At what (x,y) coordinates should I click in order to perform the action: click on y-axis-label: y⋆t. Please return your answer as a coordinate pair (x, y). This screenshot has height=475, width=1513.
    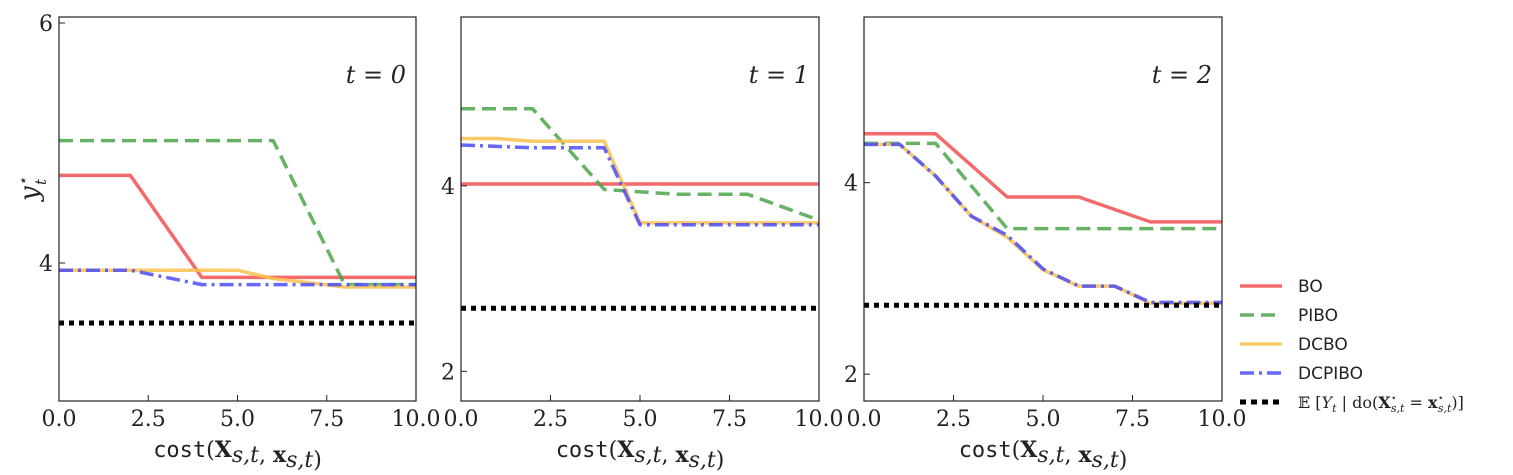
    Looking at the image, I should click on (32, 189).